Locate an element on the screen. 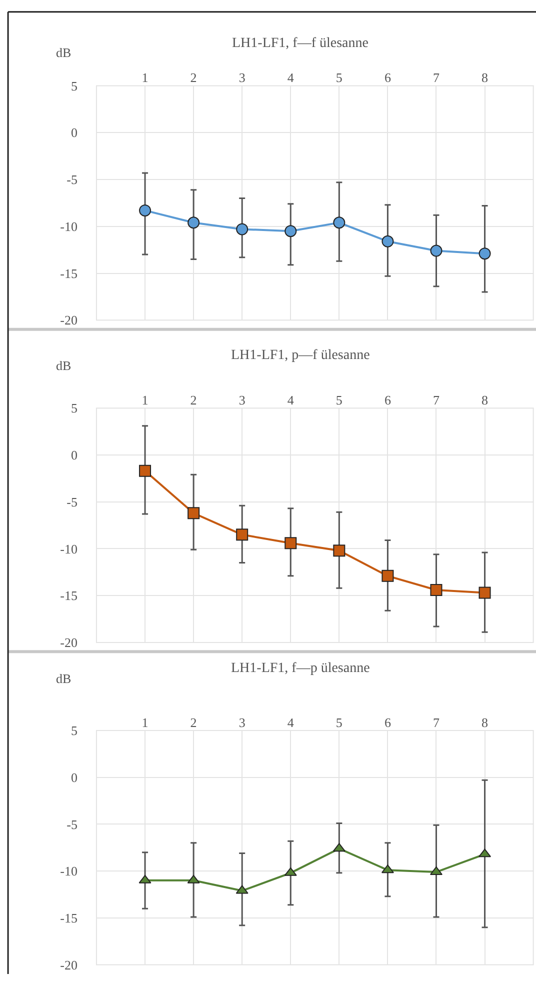  chart-title: LH1-LF1, f—f ülesanne is located at coordinates (300, 43).